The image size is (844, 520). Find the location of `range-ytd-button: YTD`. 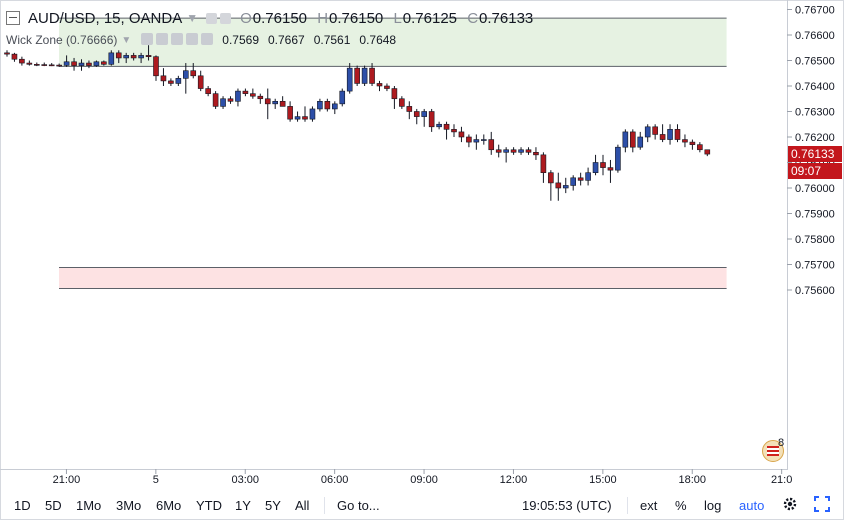

range-ytd-button: YTD is located at coordinates (209, 505).